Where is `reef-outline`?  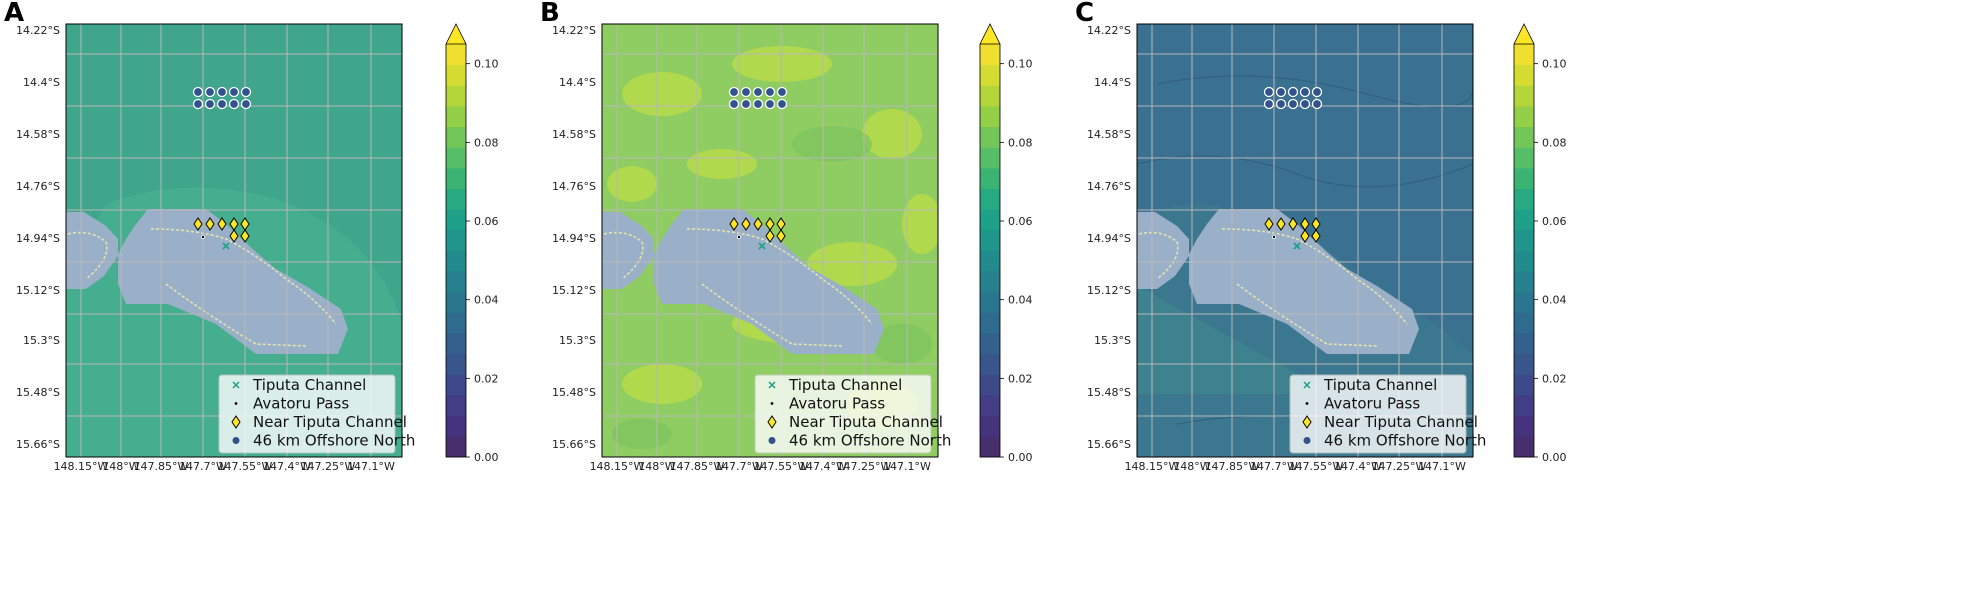
reef-outline is located at coordinates (779, 287).